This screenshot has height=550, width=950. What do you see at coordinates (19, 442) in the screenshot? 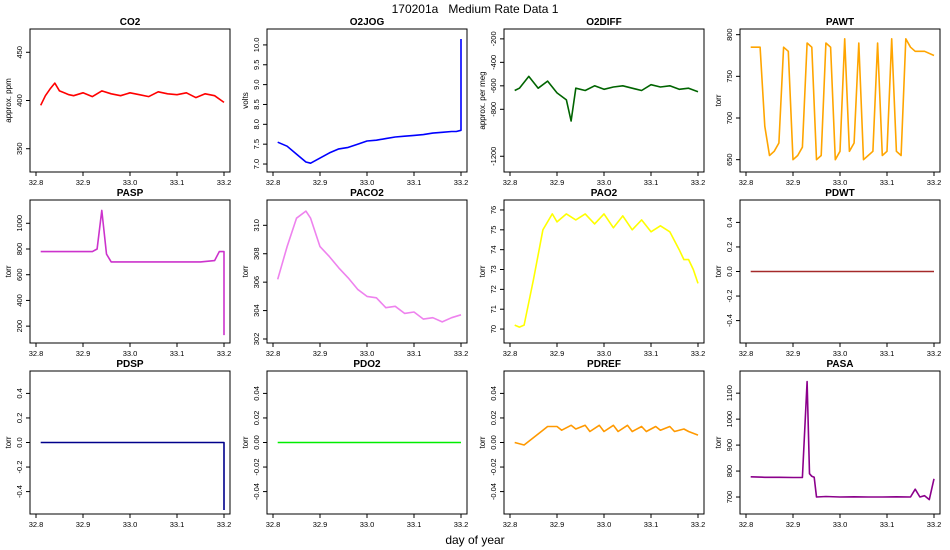
I see `y-tick-label: 0.0` at bounding box center [19, 442].